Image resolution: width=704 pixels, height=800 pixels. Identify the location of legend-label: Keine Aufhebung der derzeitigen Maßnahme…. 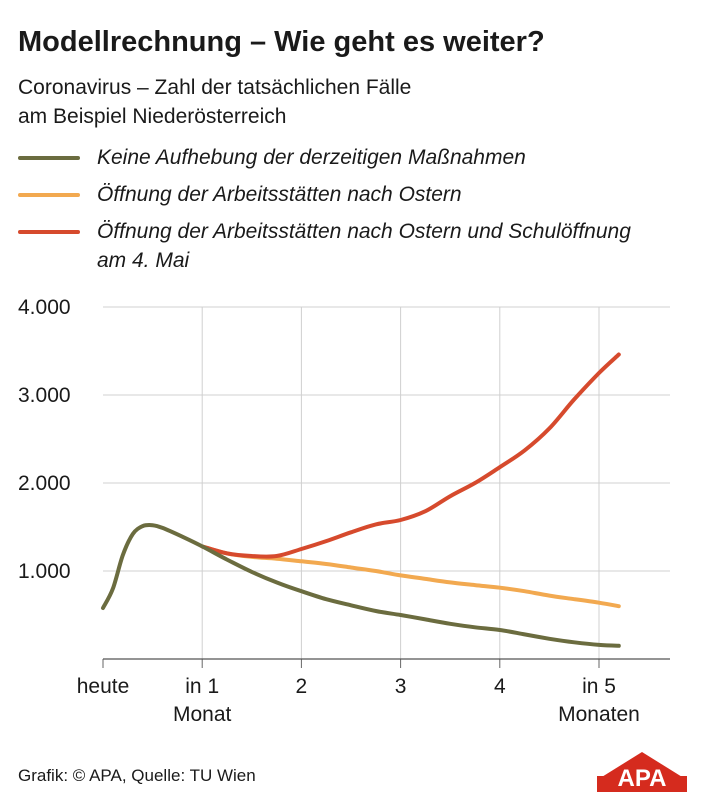
(311, 157).